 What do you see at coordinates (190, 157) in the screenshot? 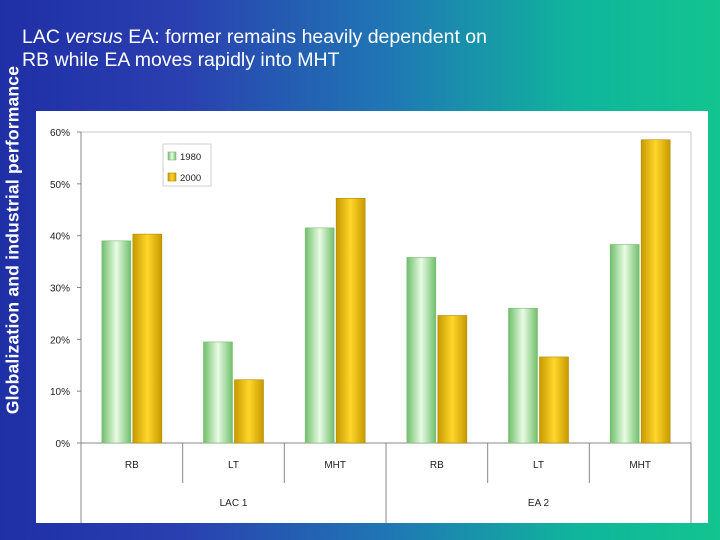
I see `legend-label-1980: 1980` at bounding box center [190, 157].